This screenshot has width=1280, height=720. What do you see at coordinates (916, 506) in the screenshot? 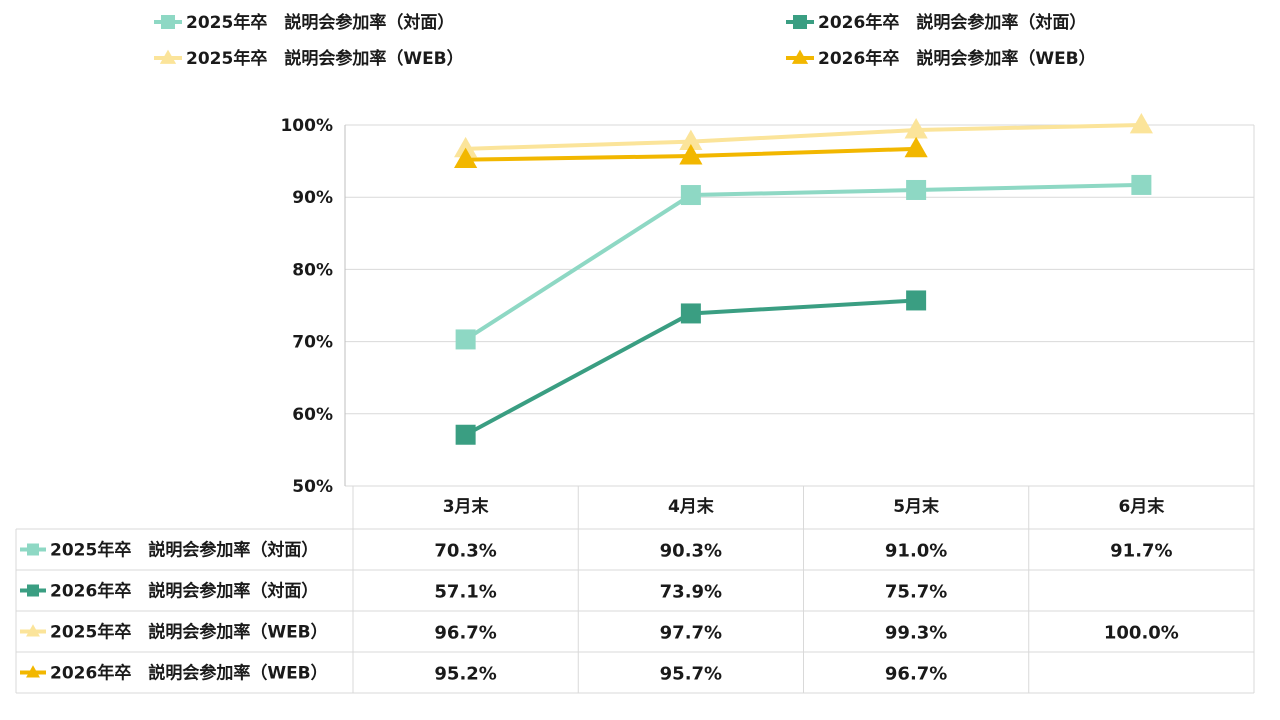
I see `x-category-label: 5月末` at bounding box center [916, 506].